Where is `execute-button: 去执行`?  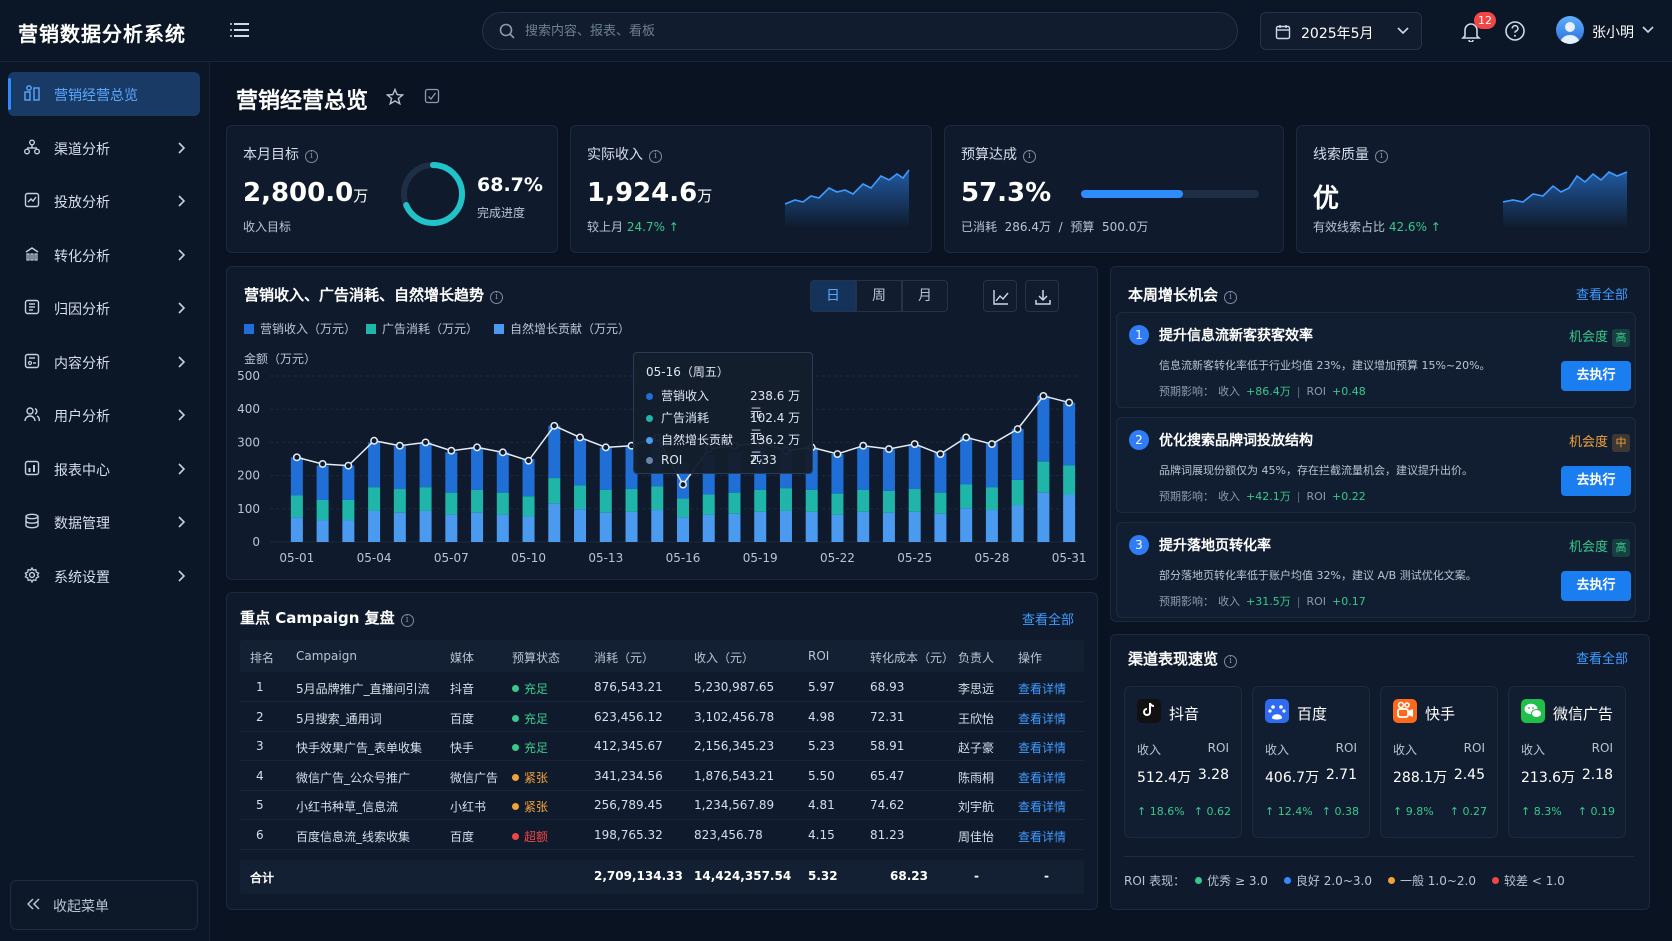
execute-button: 去执行 is located at coordinates (1596, 376).